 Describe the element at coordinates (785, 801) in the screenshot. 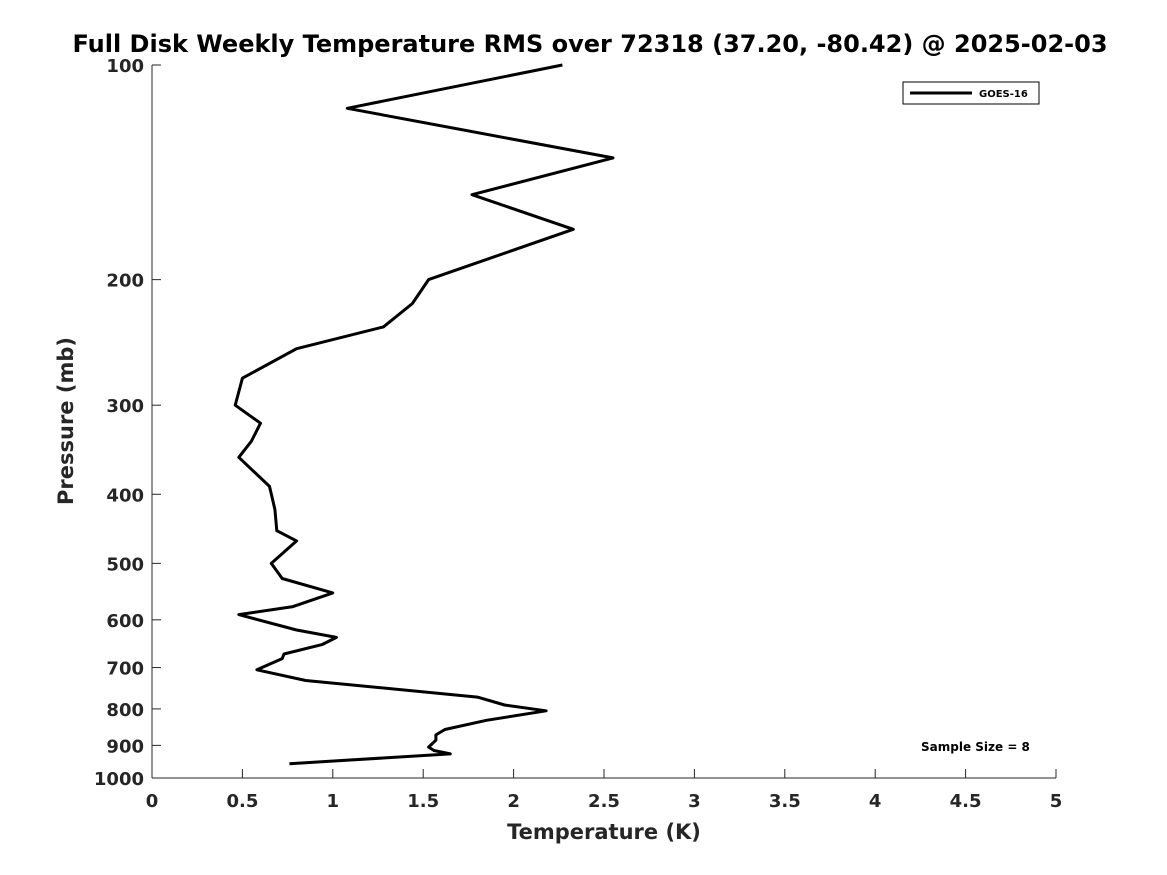

I see `x-tick-label: 3.5` at that location.